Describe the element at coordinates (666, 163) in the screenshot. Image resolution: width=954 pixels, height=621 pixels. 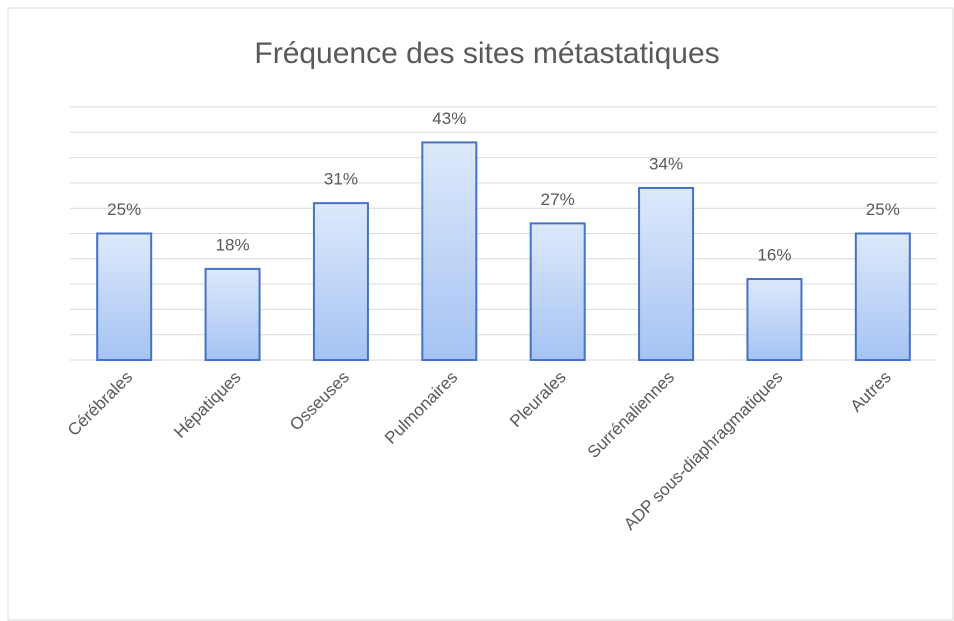
I see `value-label: 34%` at that location.